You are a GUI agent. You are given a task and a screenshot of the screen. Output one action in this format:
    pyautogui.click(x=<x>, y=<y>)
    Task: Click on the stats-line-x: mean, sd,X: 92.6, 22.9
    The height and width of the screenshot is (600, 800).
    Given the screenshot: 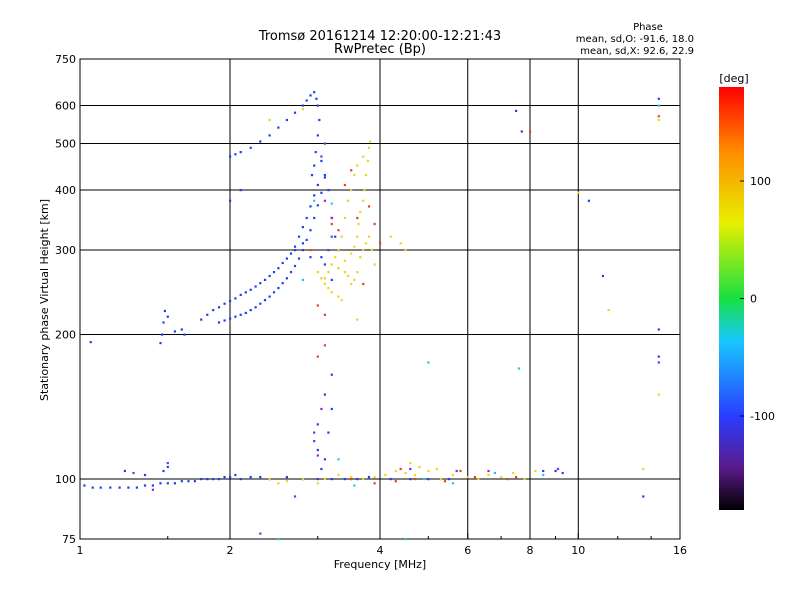 What is the action you would take?
    pyautogui.click(x=637, y=51)
    